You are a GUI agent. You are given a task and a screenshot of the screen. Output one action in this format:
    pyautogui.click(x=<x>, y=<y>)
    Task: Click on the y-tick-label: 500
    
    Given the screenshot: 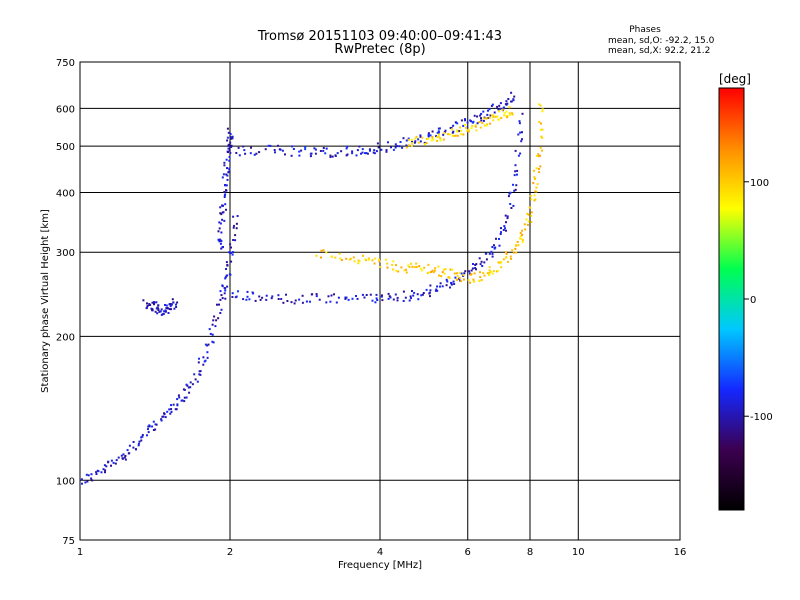 What is the action you would take?
    pyautogui.click(x=65, y=147)
    